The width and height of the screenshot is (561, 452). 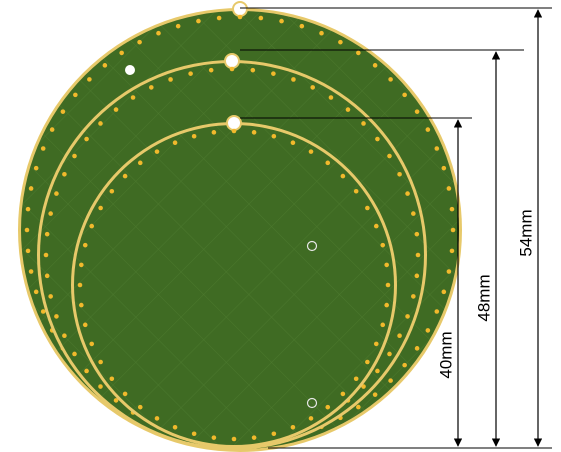 What do you see at coordinates (483, 297) in the screenshot?
I see `dimension-label-48mm: 48mm` at bounding box center [483, 297].